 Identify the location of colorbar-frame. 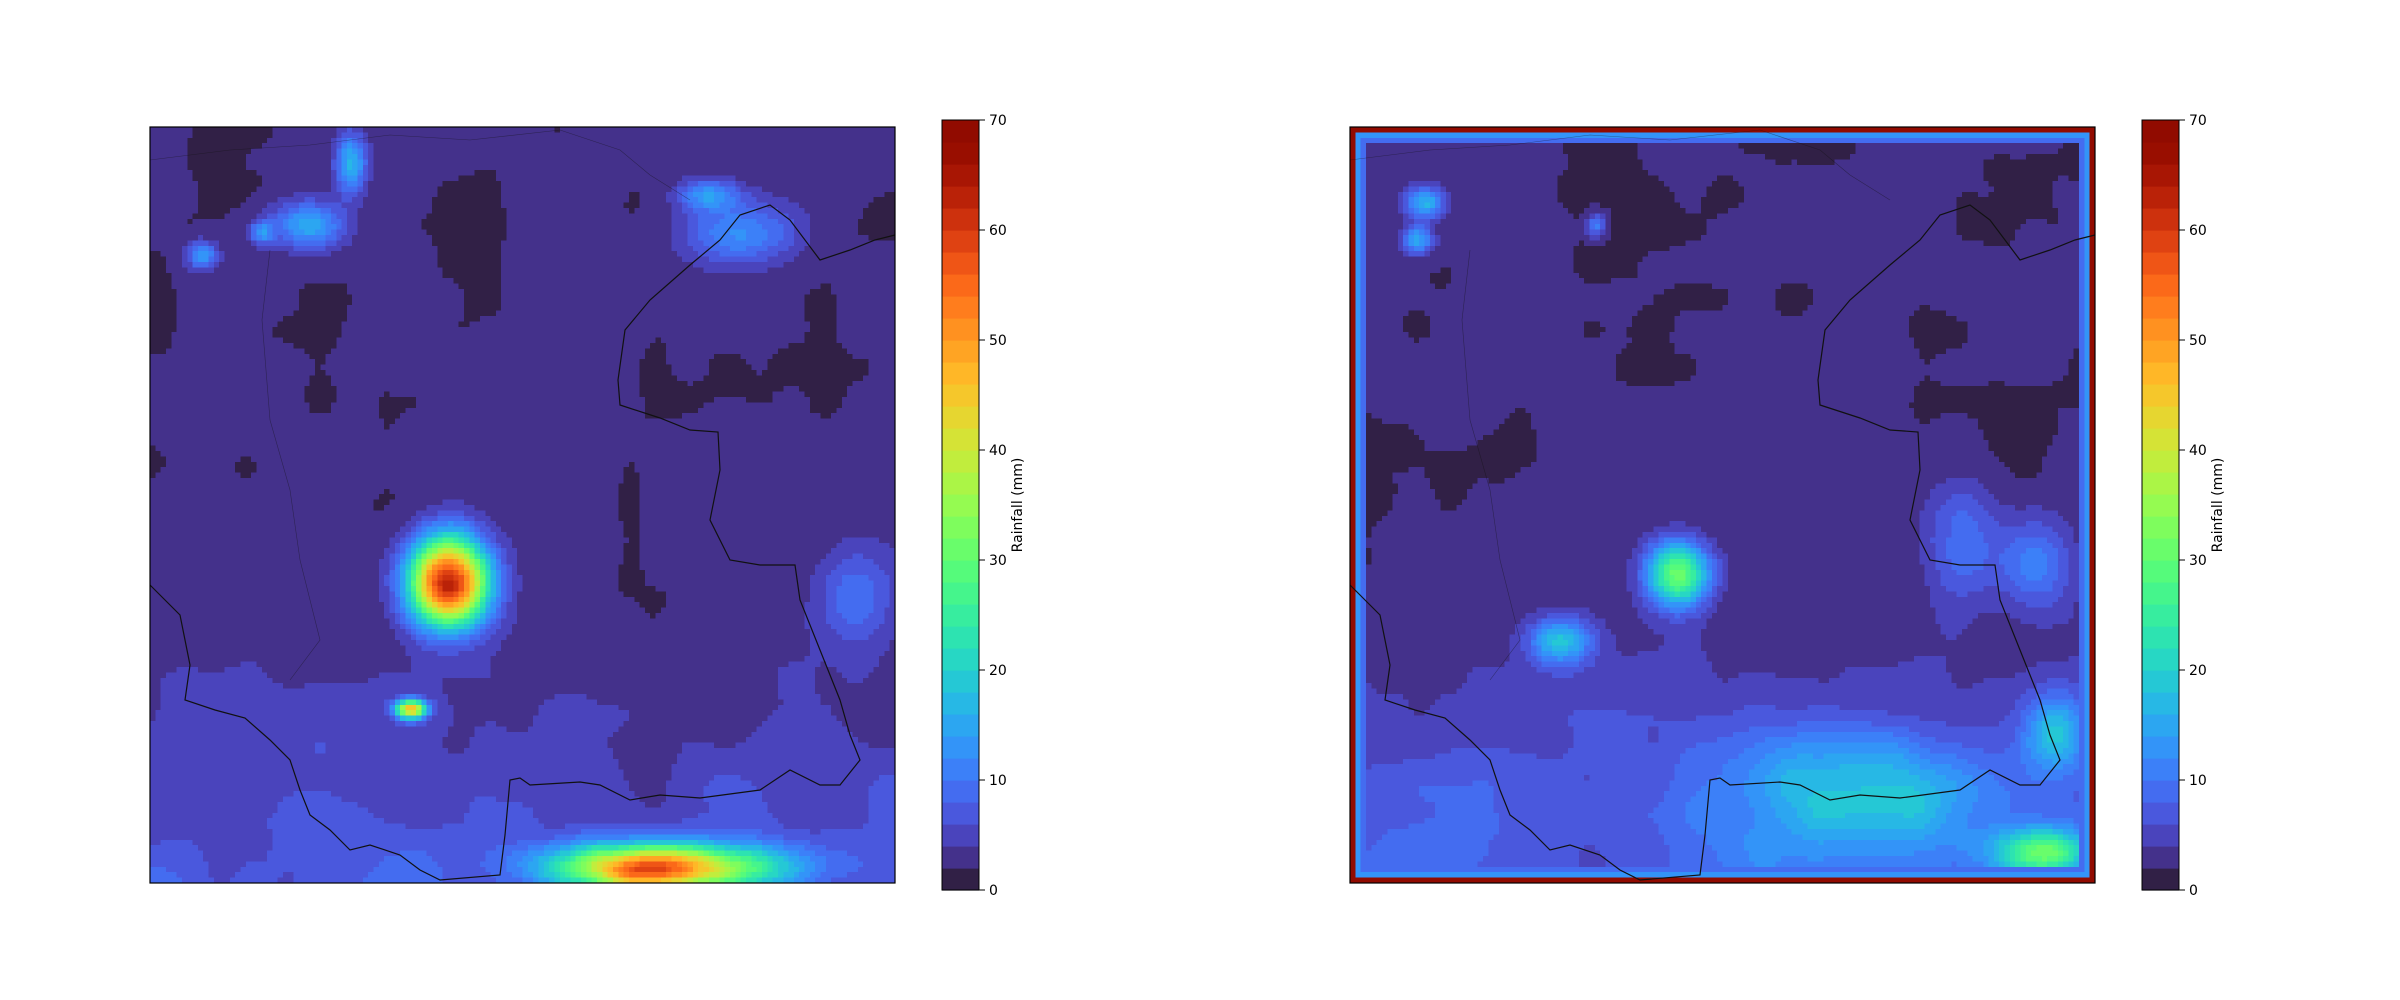
(960, 505).